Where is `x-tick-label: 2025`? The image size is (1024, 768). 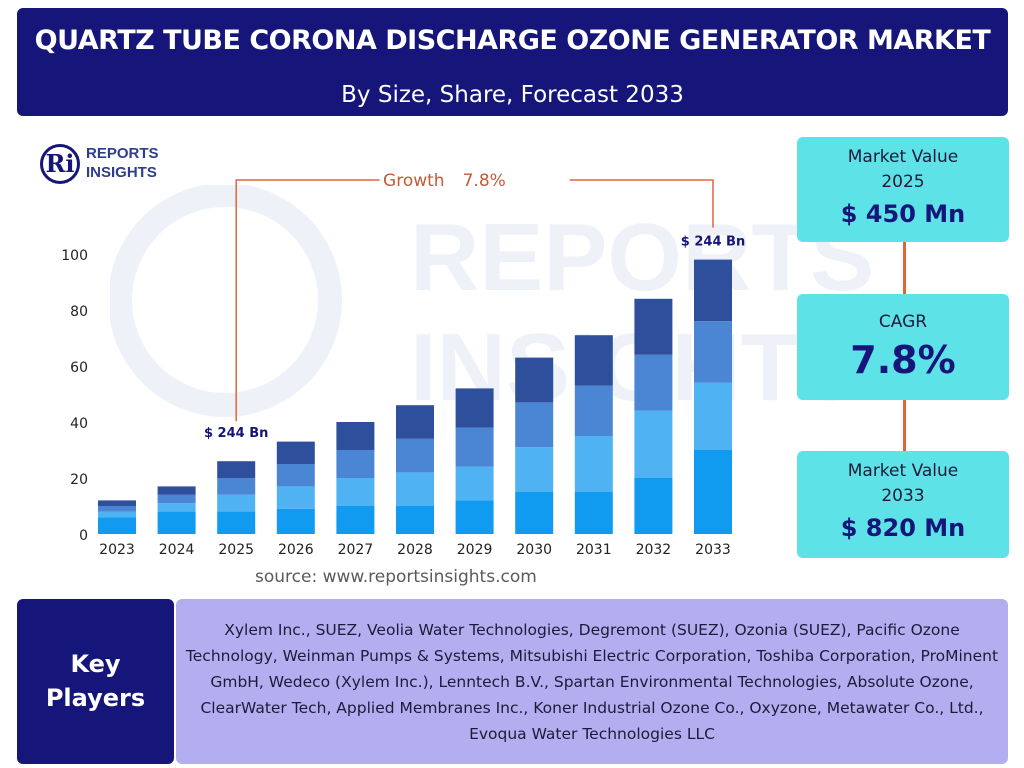
x-tick-label: 2025 is located at coordinates (236, 550).